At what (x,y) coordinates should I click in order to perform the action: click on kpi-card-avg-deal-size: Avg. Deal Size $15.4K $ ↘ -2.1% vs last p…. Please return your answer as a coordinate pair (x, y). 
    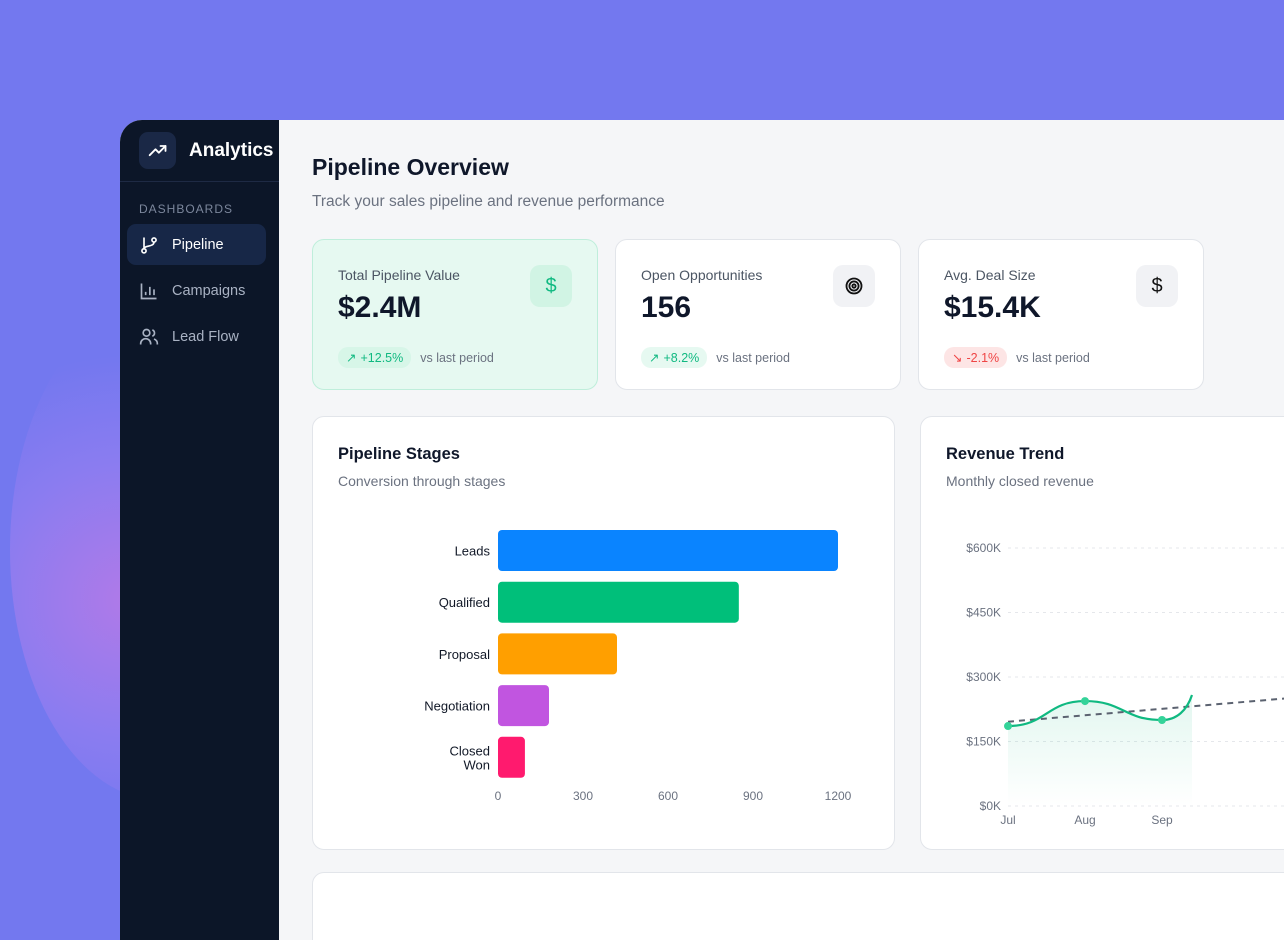
    Looking at the image, I should click on (1061, 314).